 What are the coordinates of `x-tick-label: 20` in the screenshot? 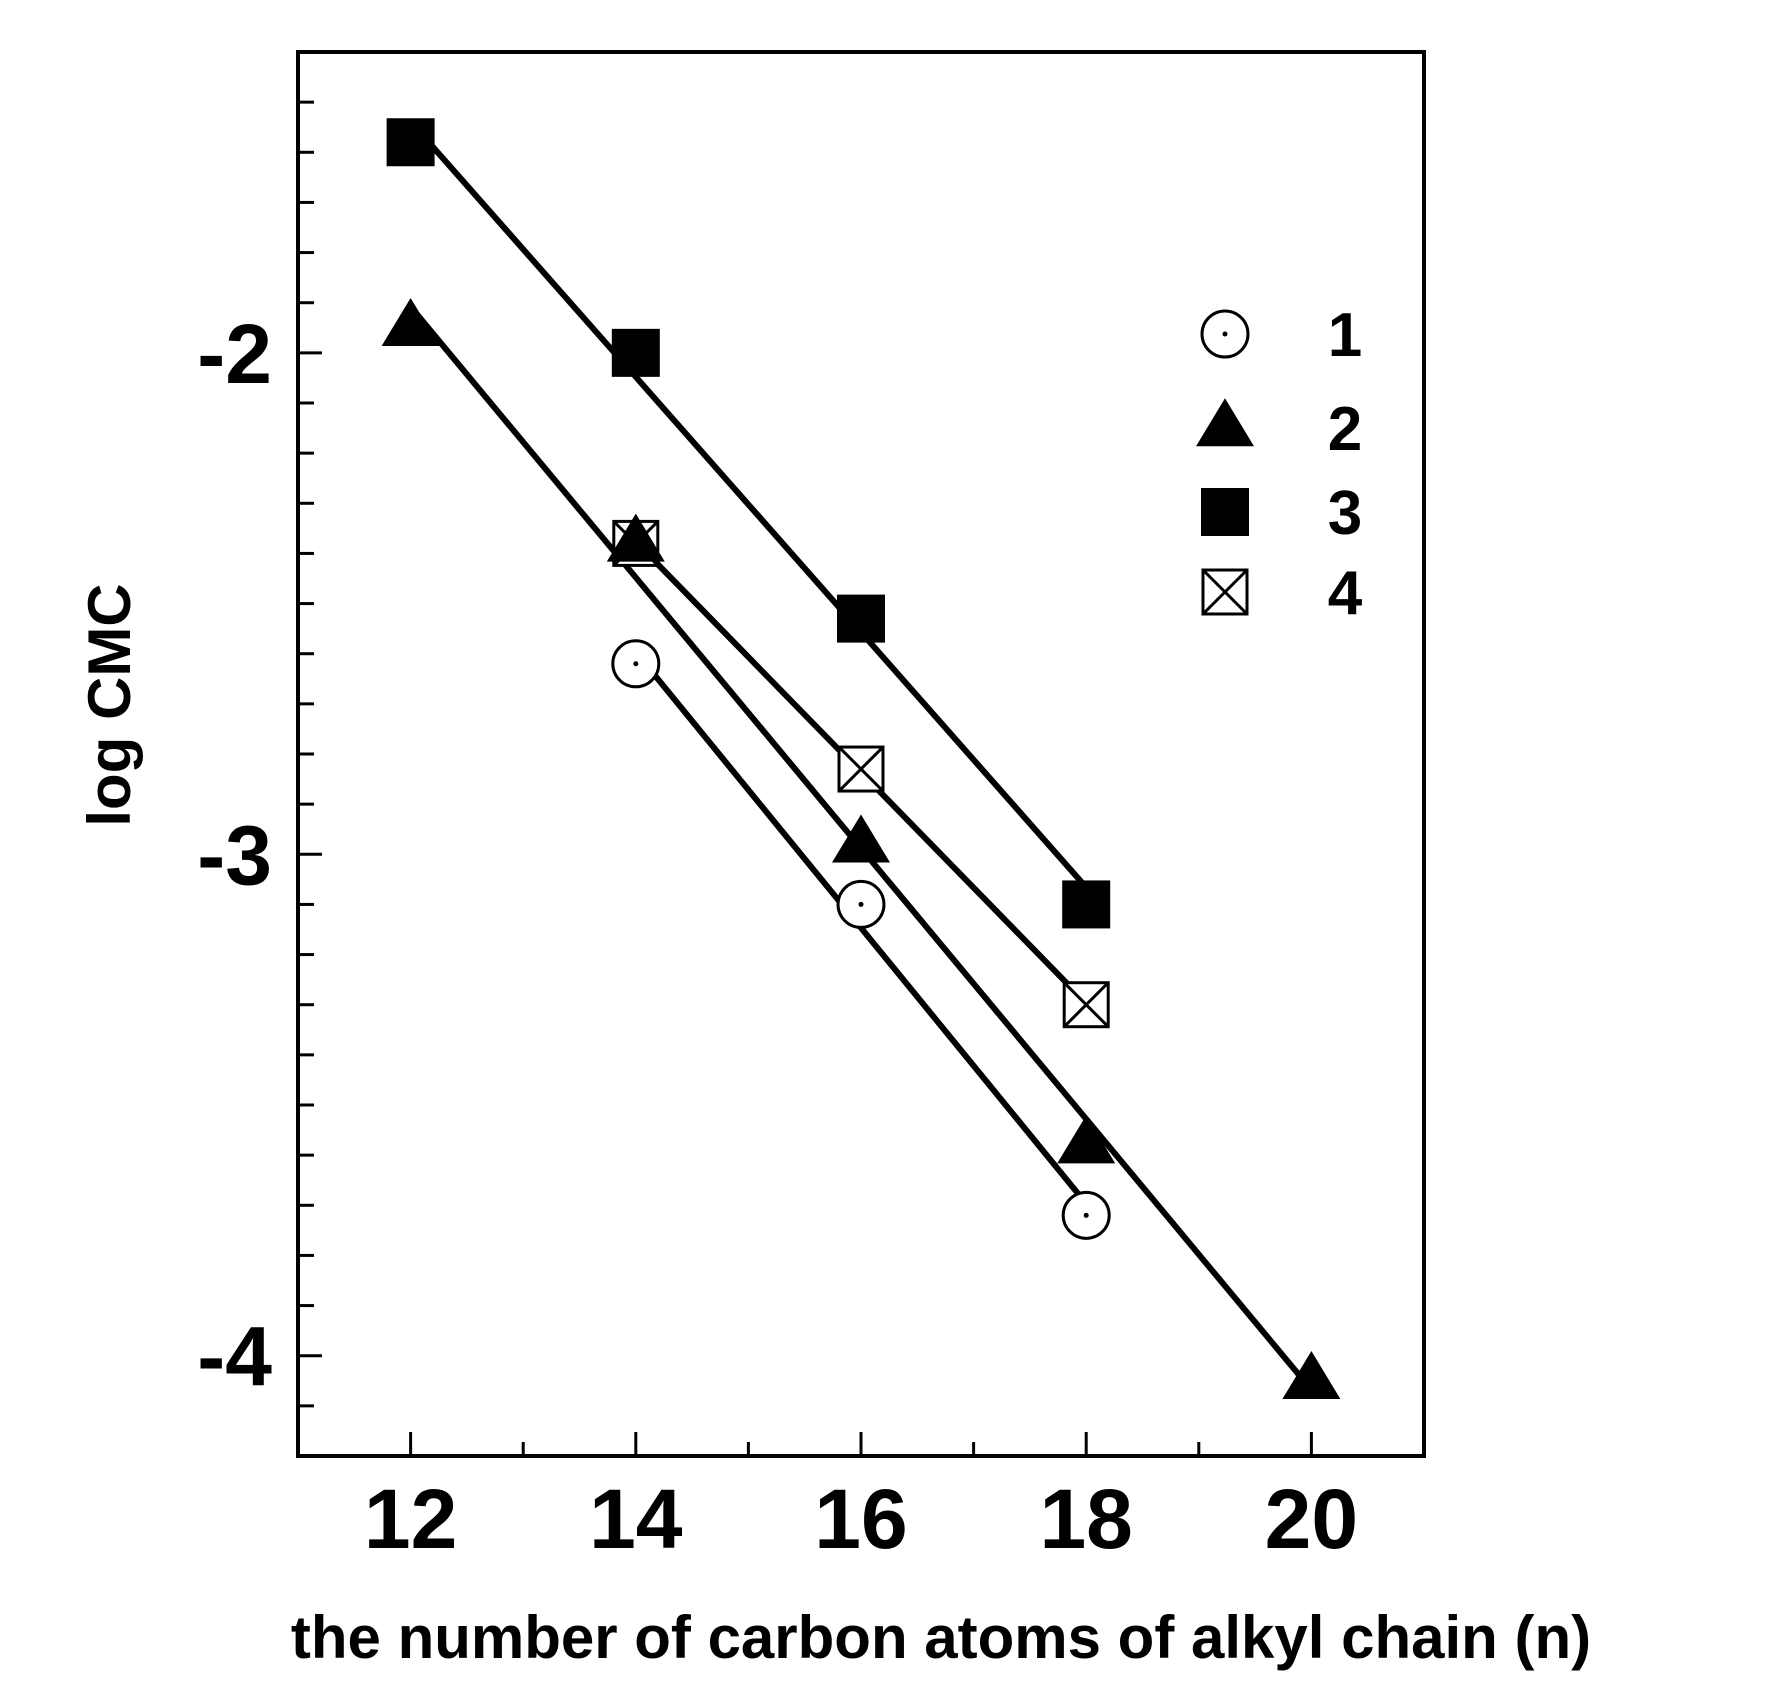 It's located at (1311, 1519).